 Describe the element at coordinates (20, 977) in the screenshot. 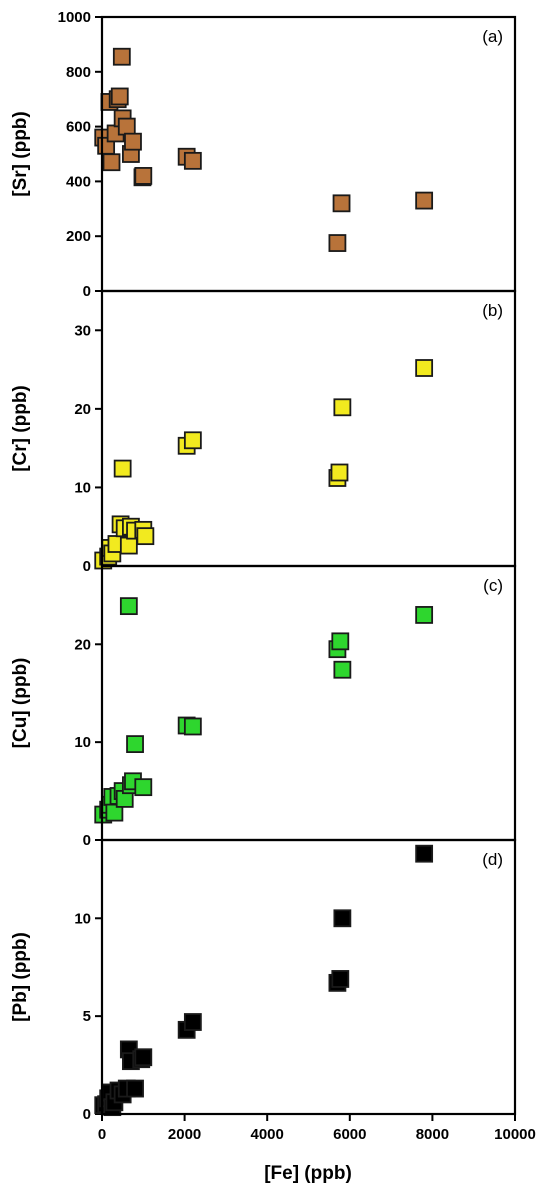

I see `y-axis-title: [Pb] (ppb)` at that location.